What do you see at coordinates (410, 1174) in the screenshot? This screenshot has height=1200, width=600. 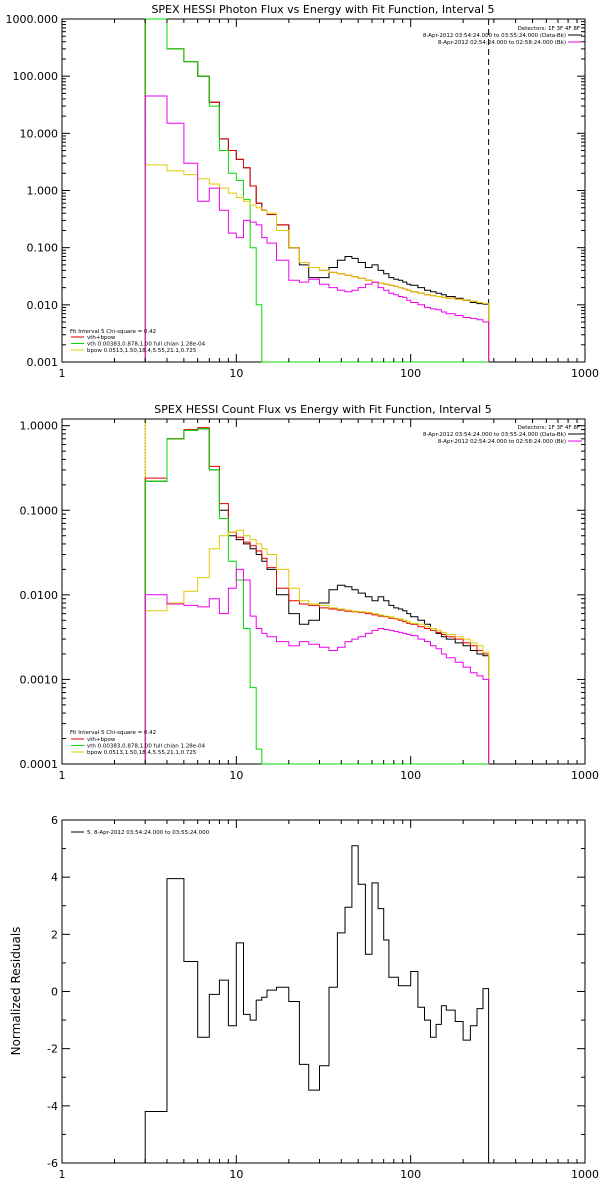 I see `resid-xtick-label: 100` at bounding box center [410, 1174].